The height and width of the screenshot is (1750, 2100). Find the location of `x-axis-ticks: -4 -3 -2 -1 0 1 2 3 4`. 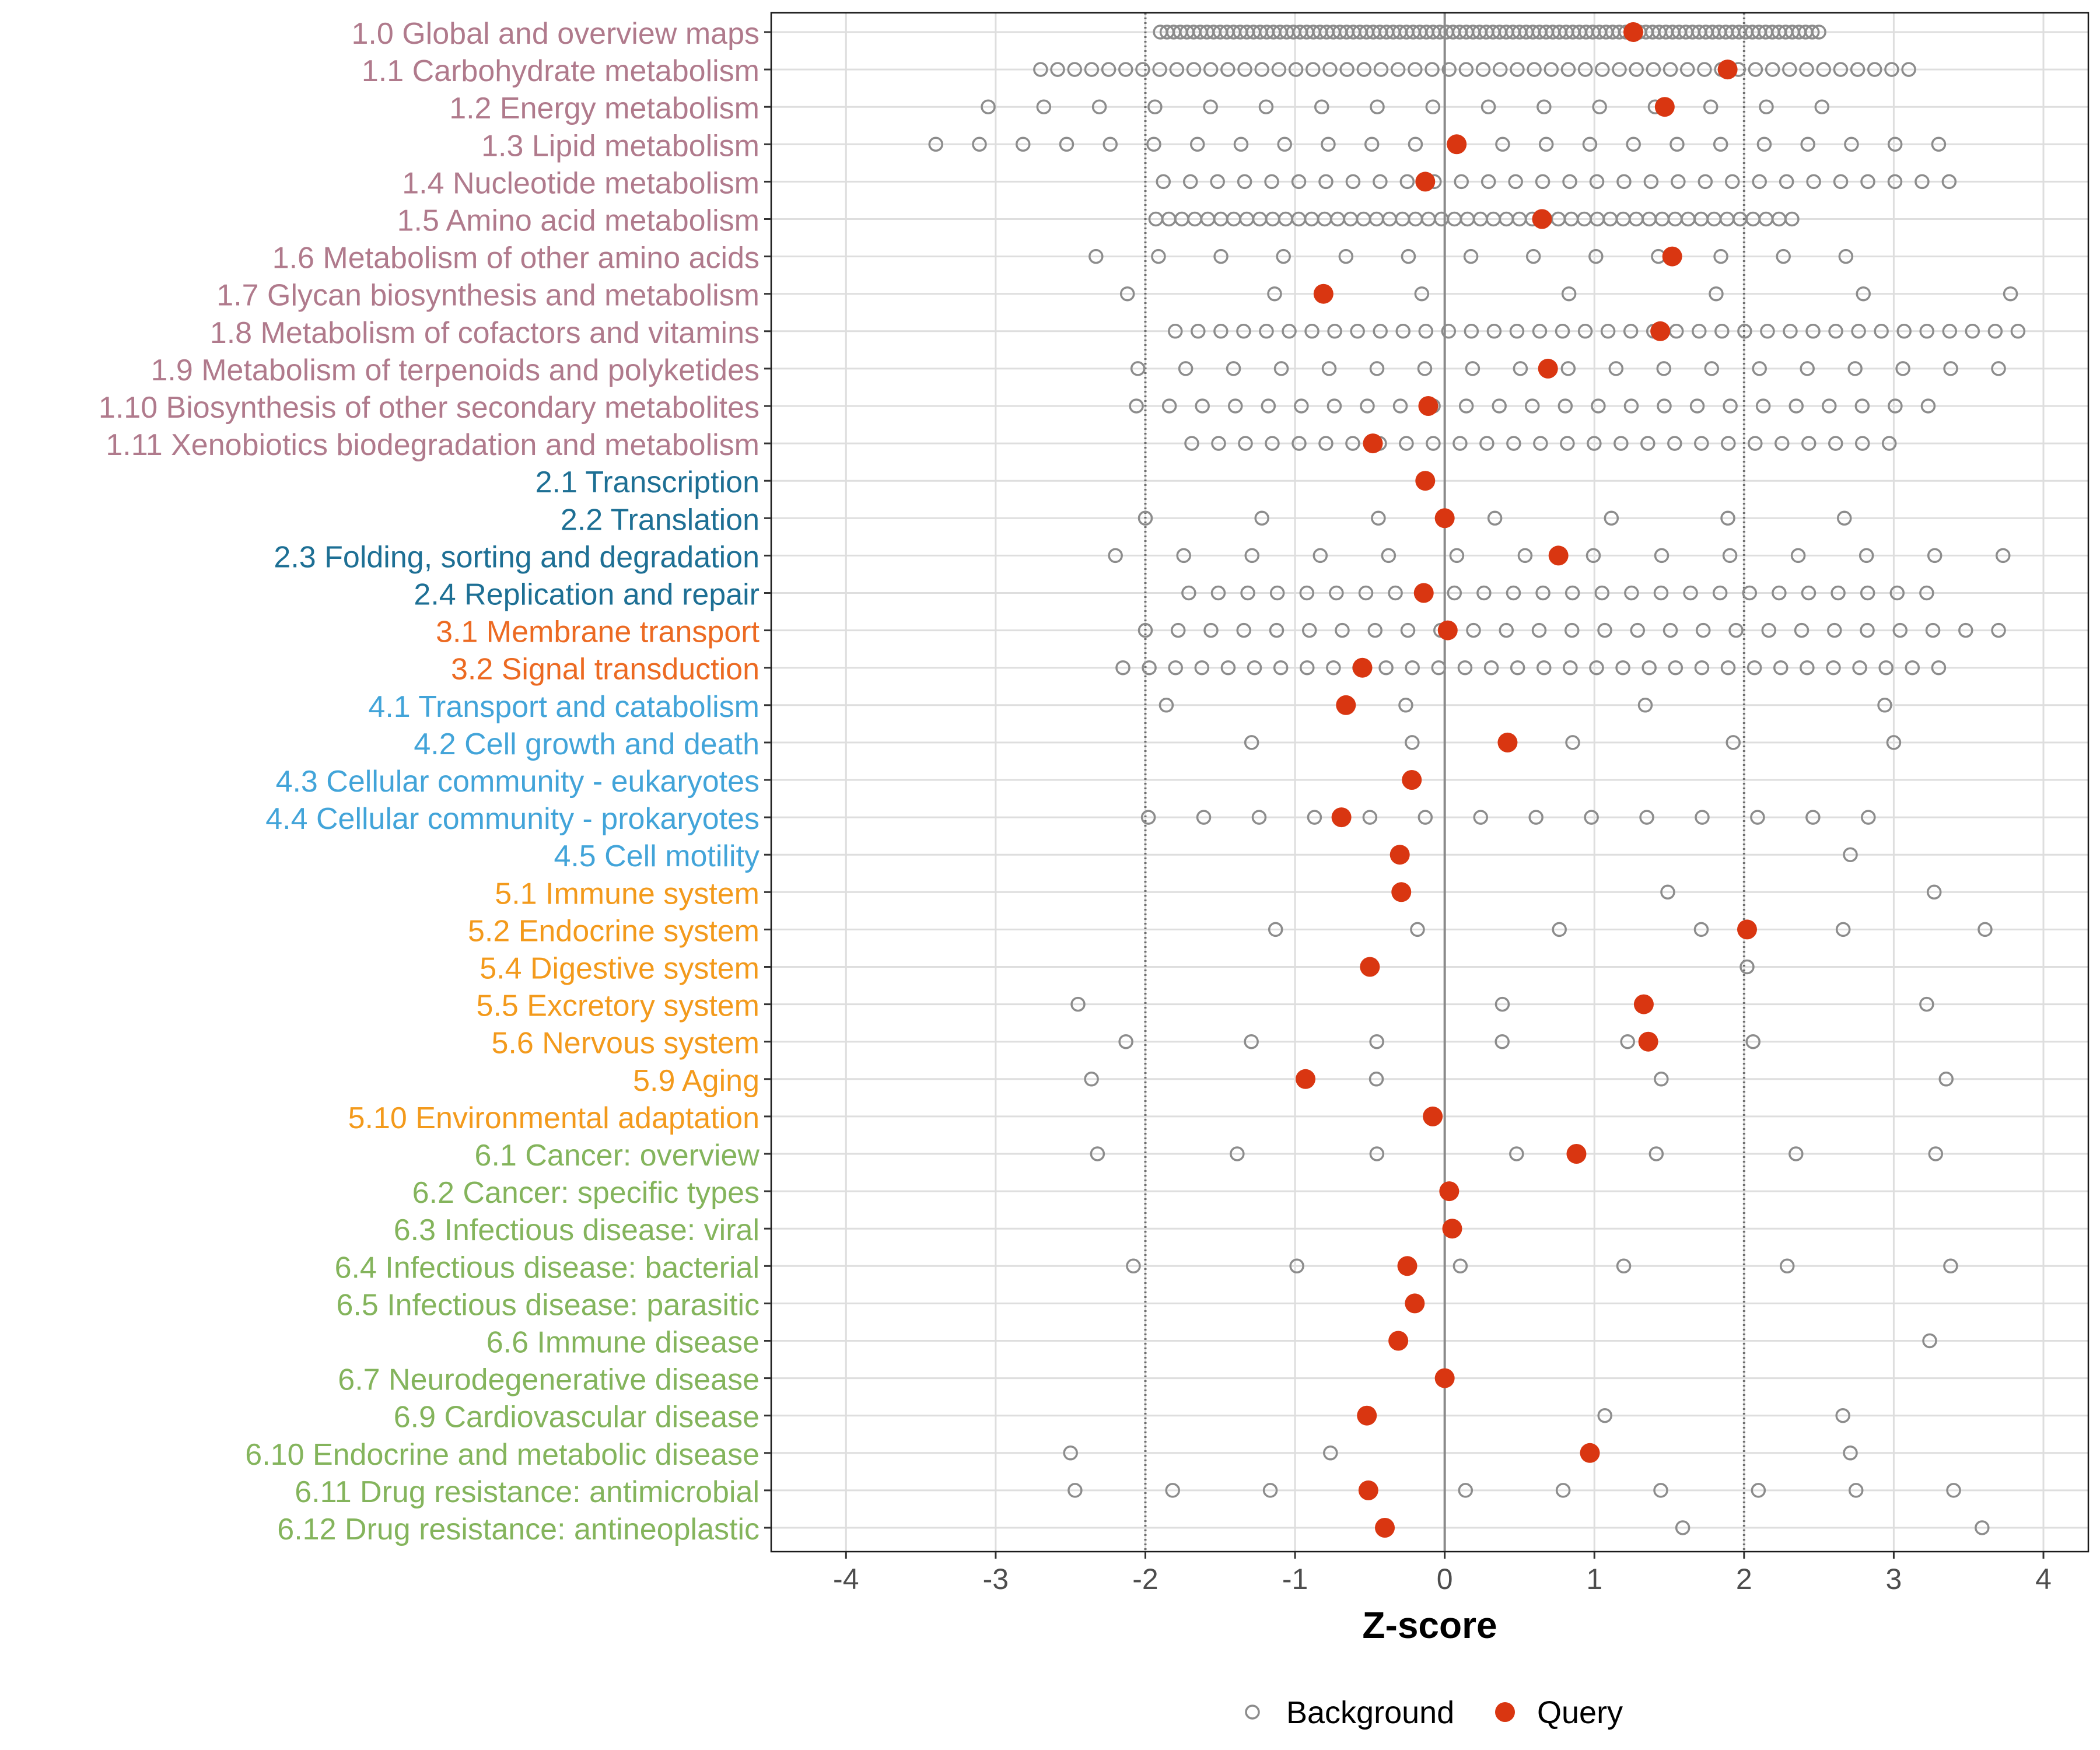

x-axis-ticks: -4 -3 -2 -1 0 1 2 3 4 is located at coordinates (1442, 1573).